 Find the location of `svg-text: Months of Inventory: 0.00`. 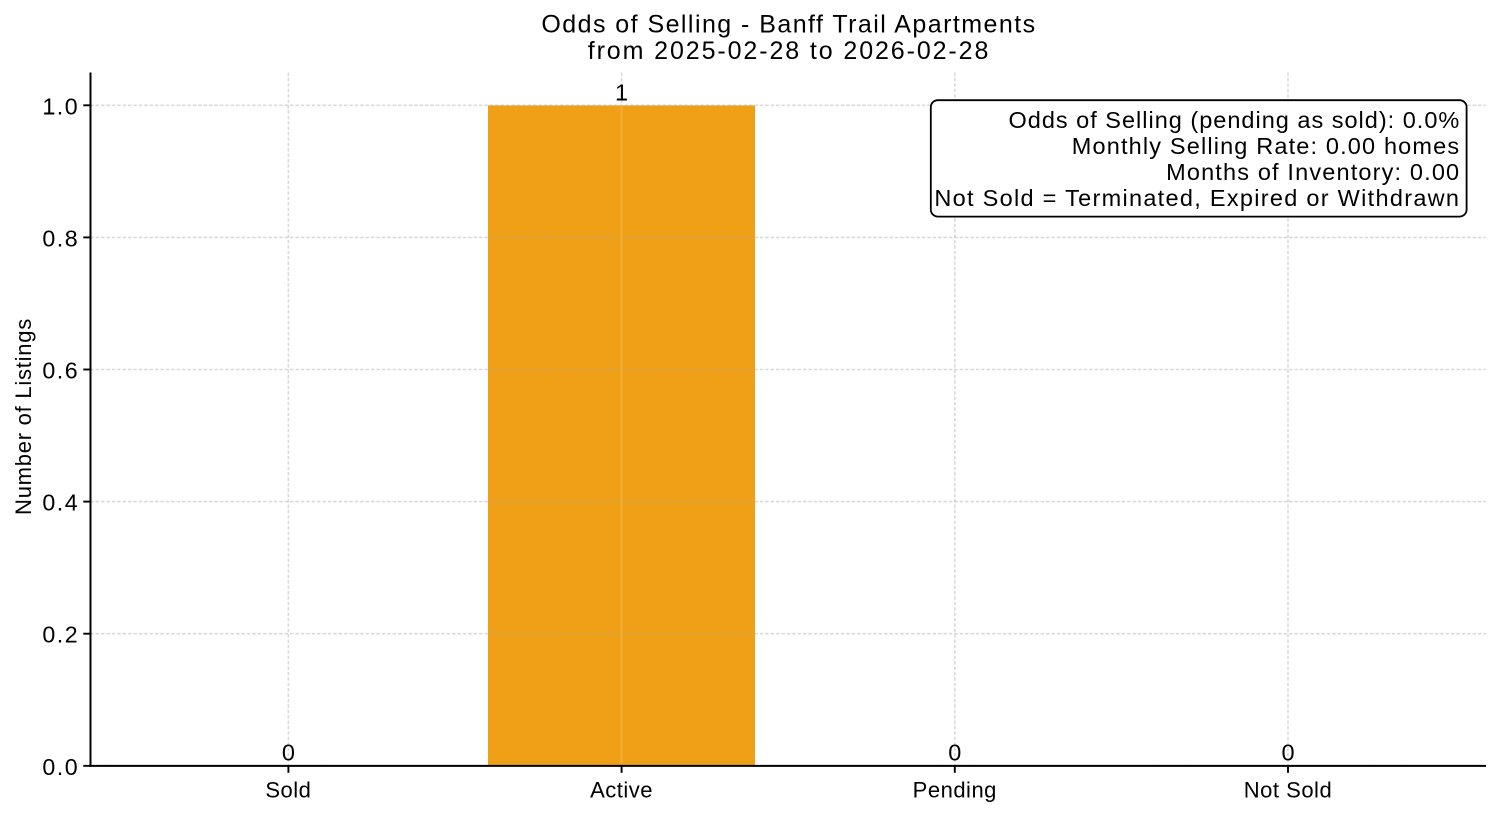

svg-text: Months of Inventory: 0.00 is located at coordinates (1313, 172).